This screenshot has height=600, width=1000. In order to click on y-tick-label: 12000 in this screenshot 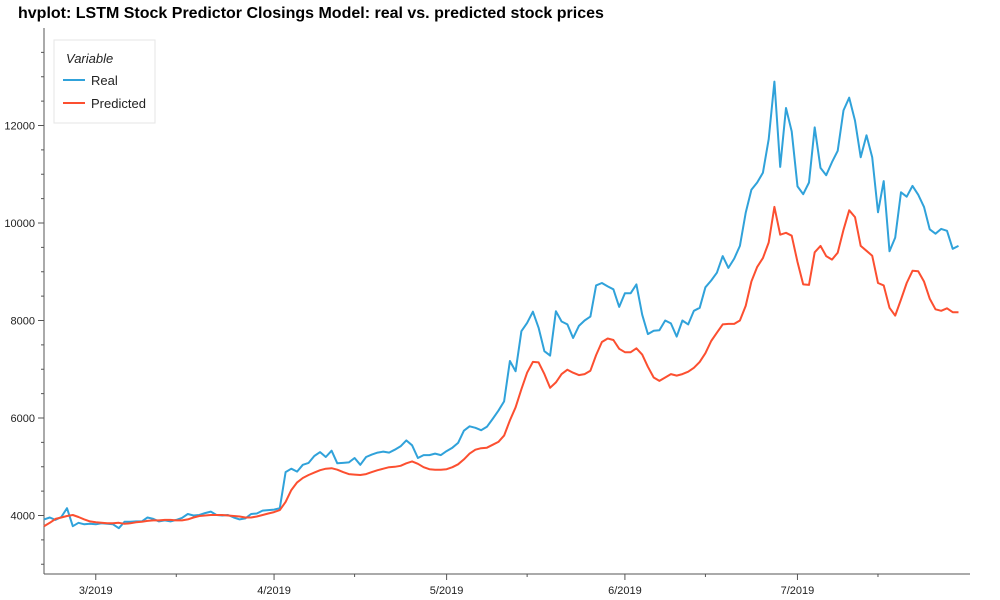, I will do `click(19, 127)`.